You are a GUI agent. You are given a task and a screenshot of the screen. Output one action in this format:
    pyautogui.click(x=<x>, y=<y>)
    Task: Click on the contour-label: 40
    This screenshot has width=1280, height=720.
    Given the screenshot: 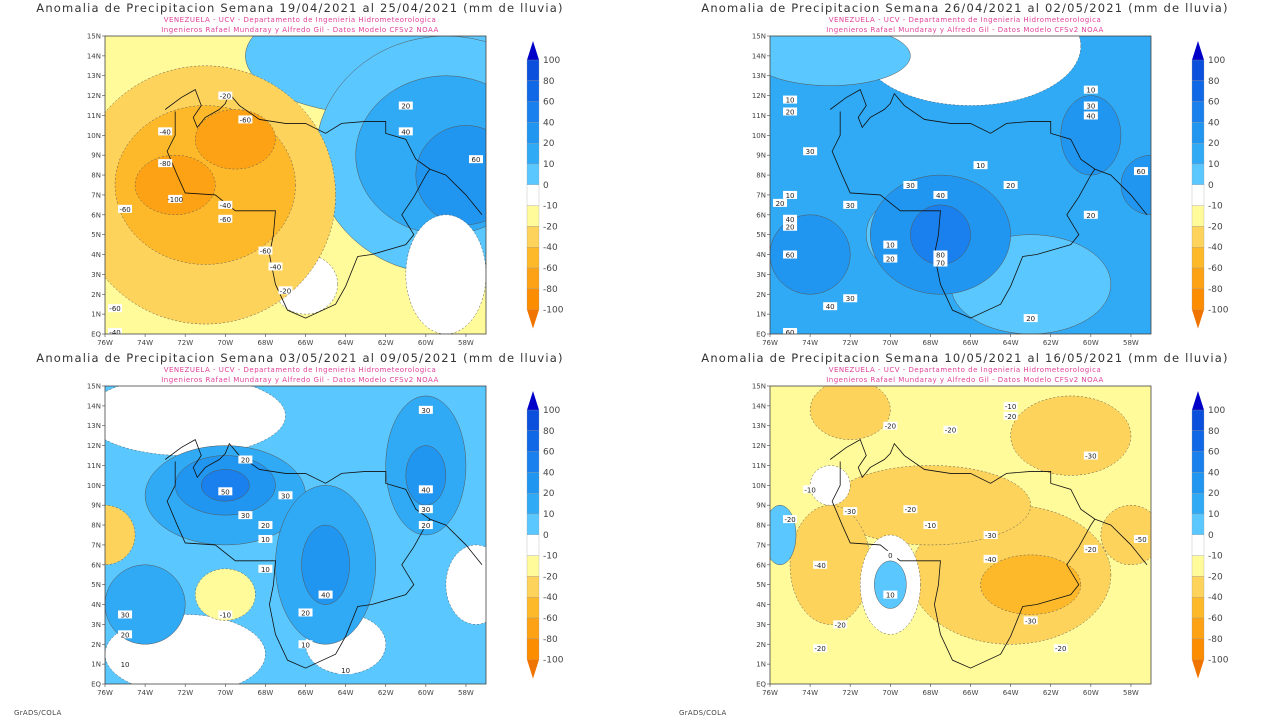 What is the action you would take?
    pyautogui.click(x=1090, y=116)
    